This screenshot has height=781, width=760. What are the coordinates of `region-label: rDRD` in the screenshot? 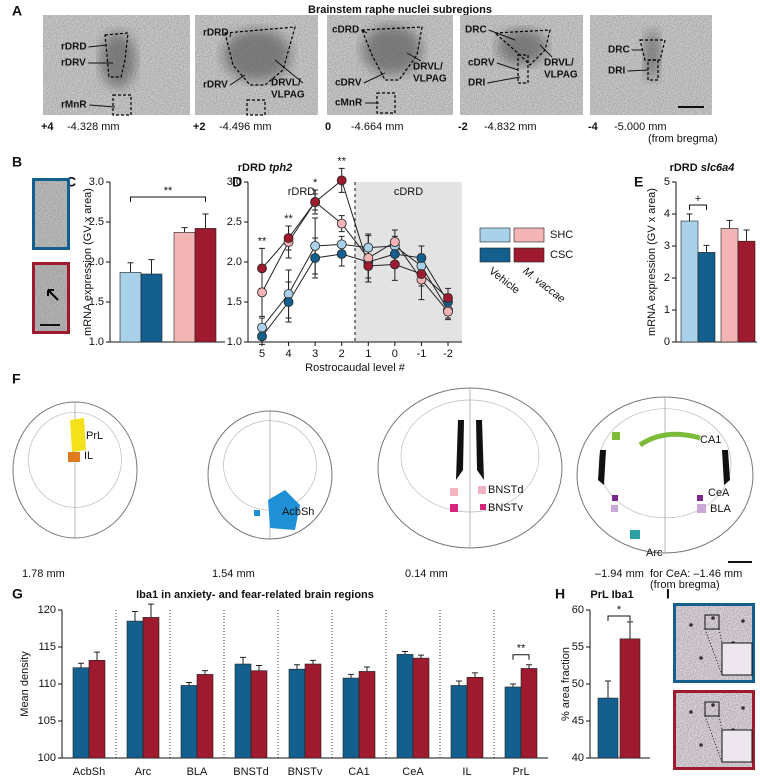 It's located at (302, 192).